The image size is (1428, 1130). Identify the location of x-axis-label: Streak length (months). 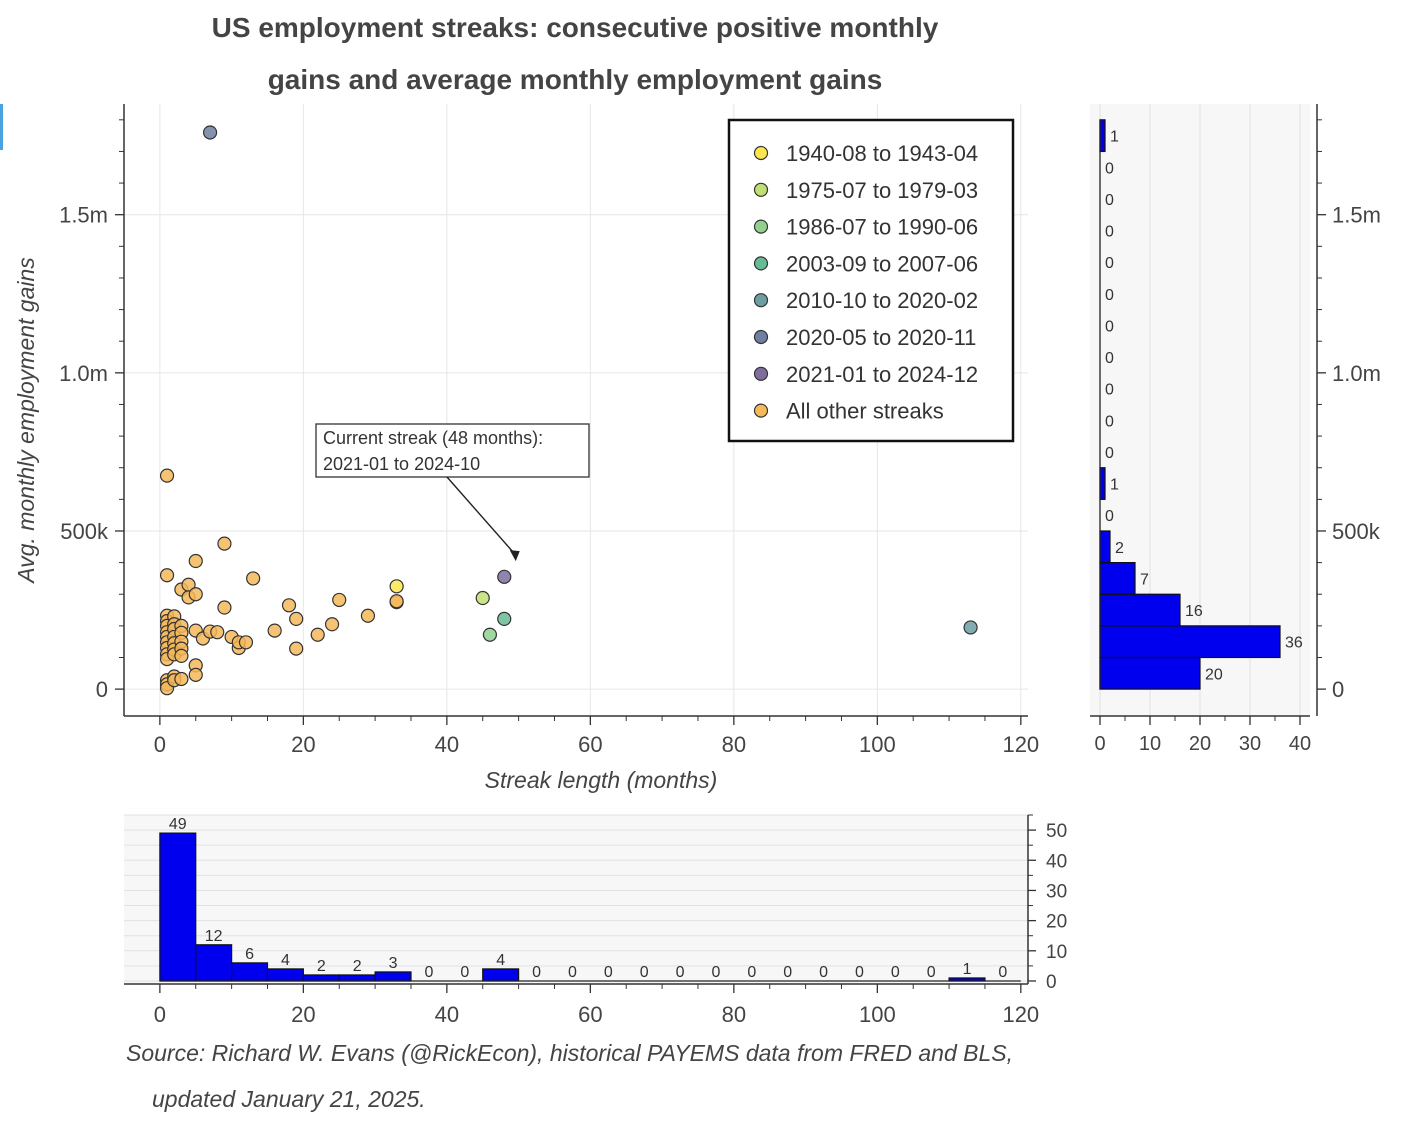
(601, 780).